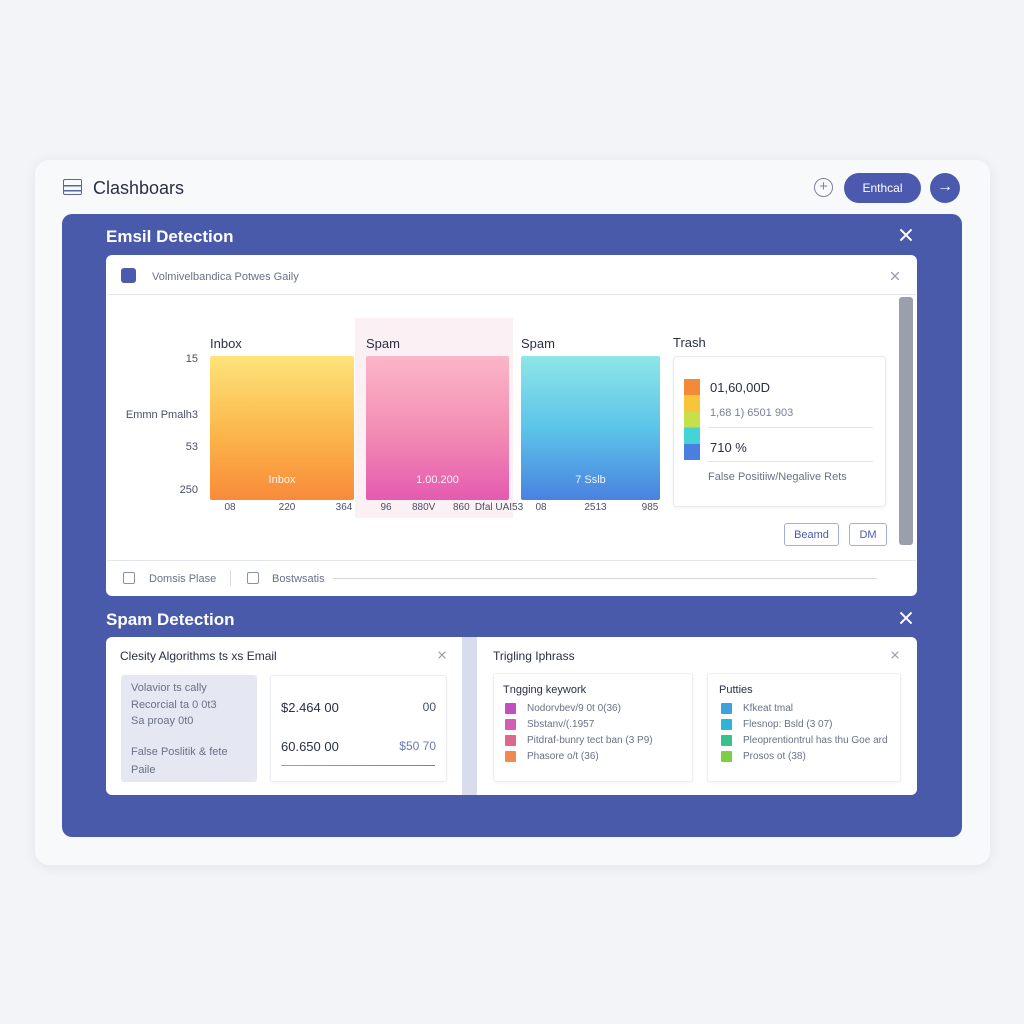 This screenshot has width=1024, height=1024. What do you see at coordinates (499, 507) in the screenshot?
I see `x-label: Dfal UAI53` at bounding box center [499, 507].